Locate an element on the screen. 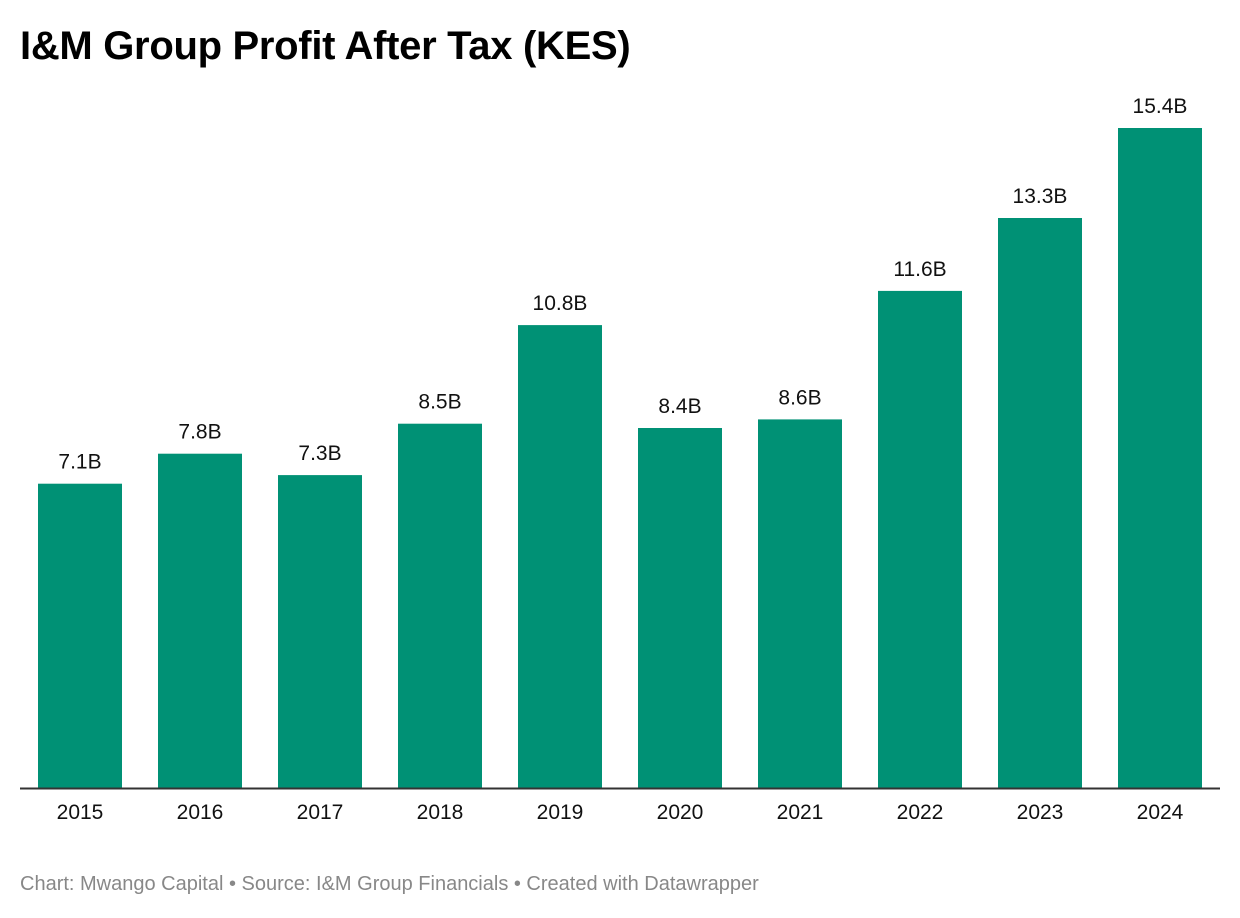 This screenshot has width=1240, height=918. value-label-2021: 8.6B is located at coordinates (799, 397).